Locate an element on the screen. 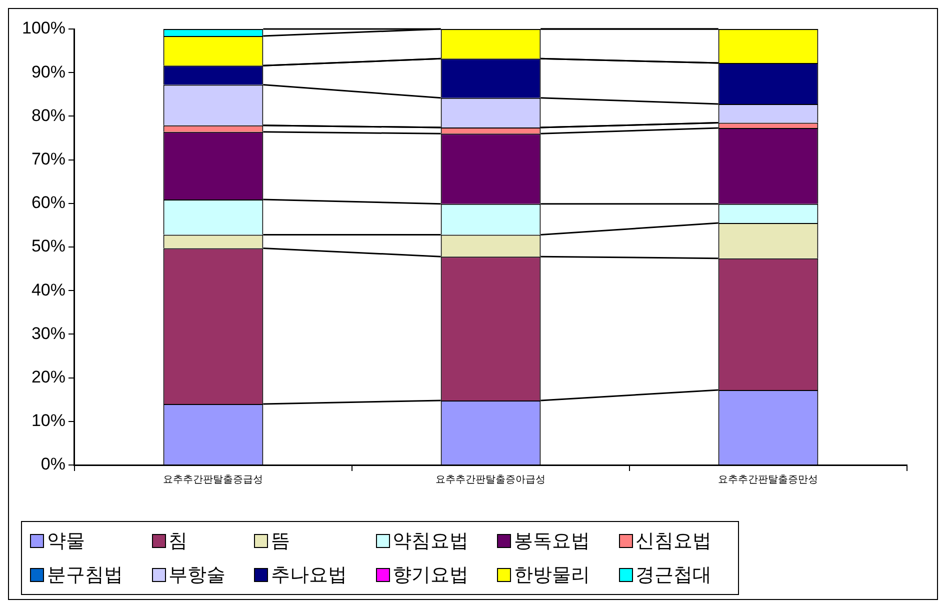 Image resolution: width=948 pixels, height=607 pixels. legend-label: 약물 is located at coordinates (66, 541).